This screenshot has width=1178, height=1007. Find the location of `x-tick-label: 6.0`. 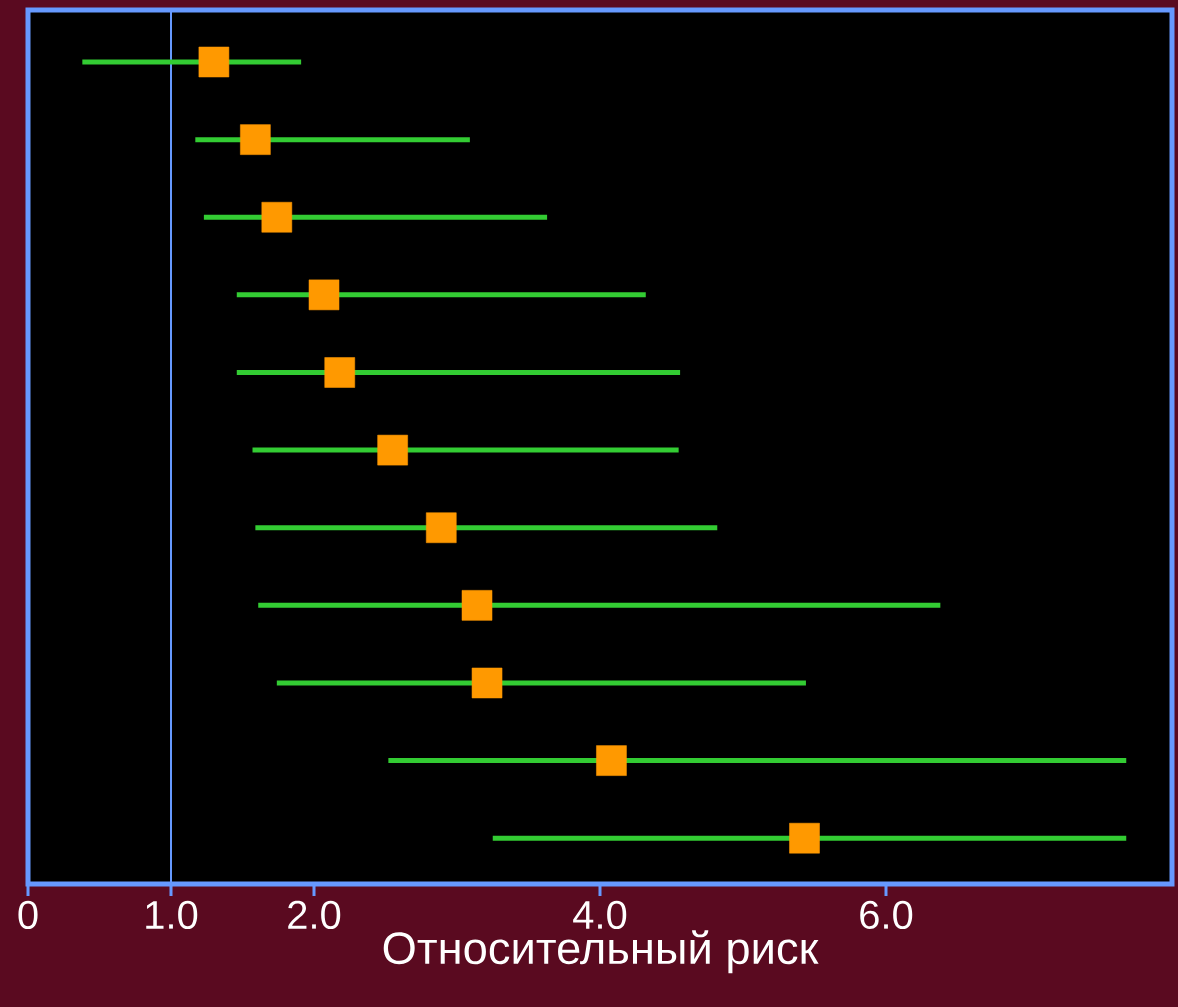

x-tick-label: 6.0 is located at coordinates (886, 915).